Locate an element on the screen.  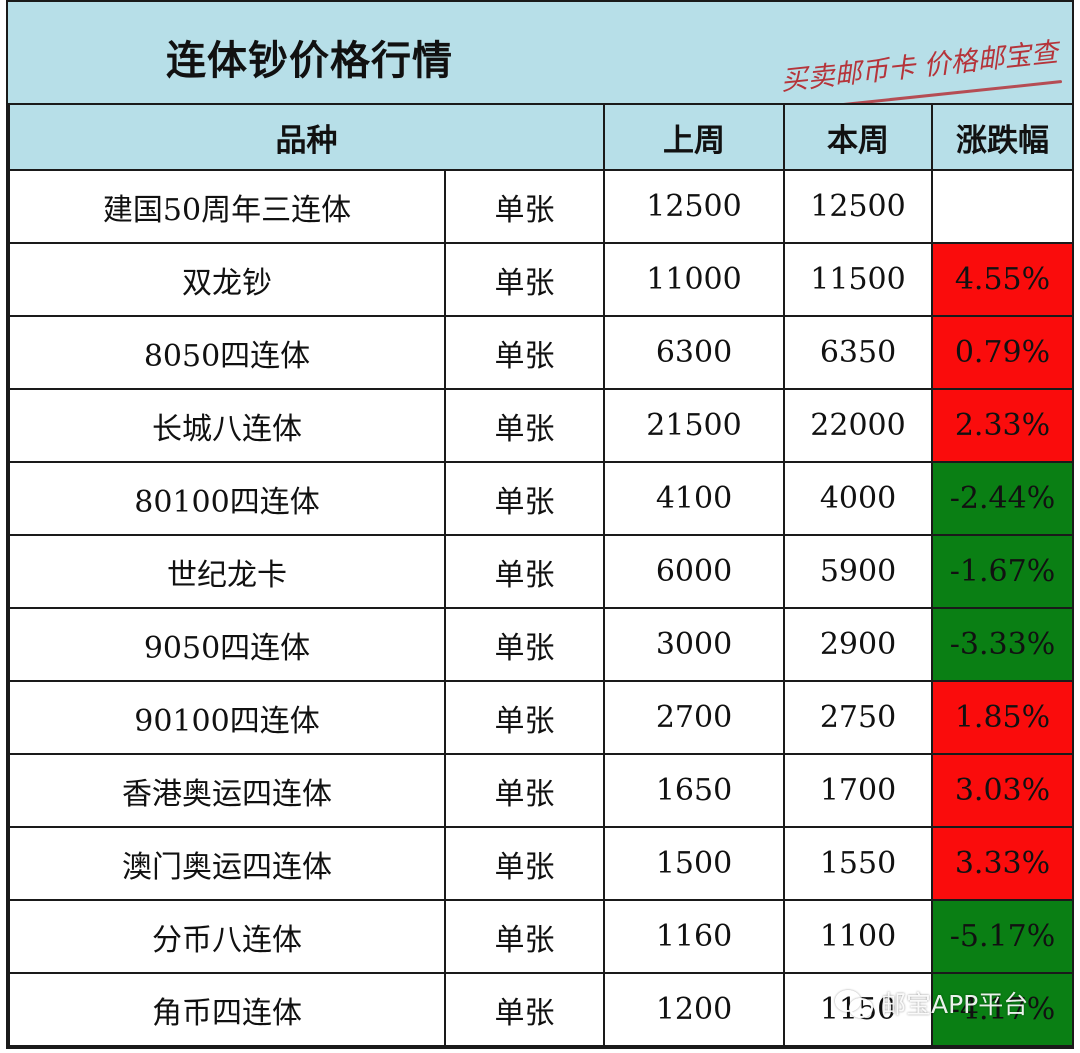
change-percent: 4.55% is located at coordinates (1002, 279).